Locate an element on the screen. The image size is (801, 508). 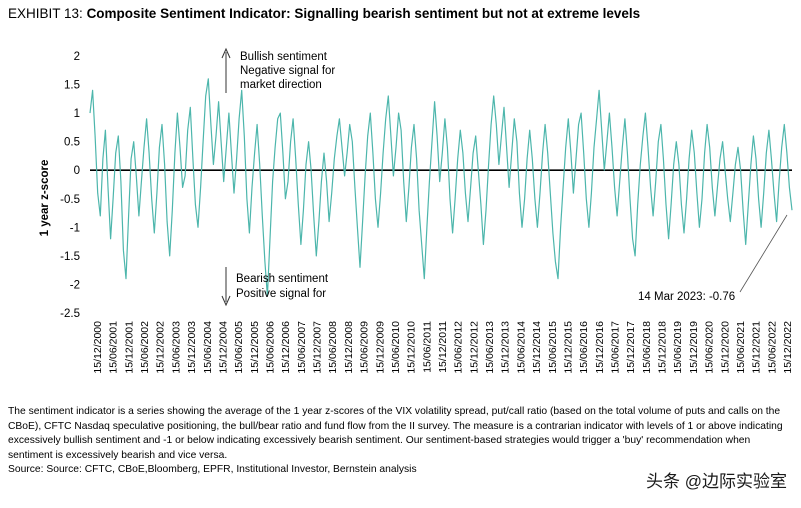
x-tick-label: 15/12/2011 is located at coordinates (443, 347).